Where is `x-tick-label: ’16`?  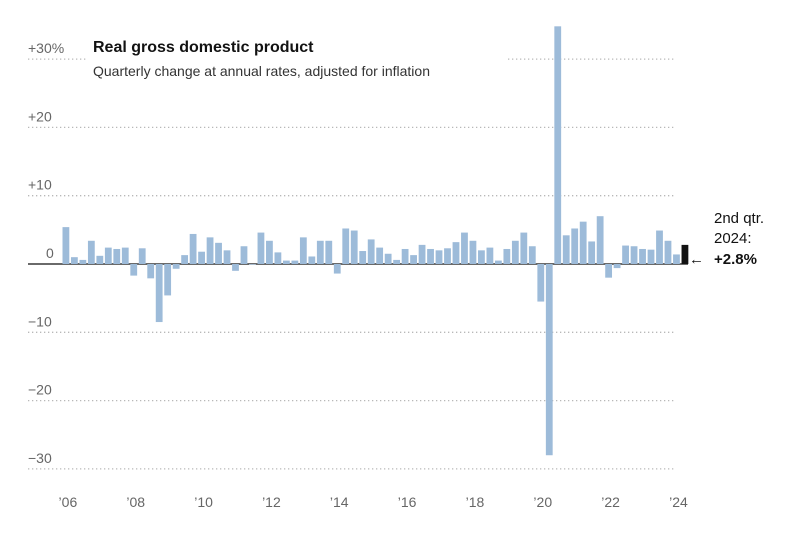 x-tick-label: ’16 is located at coordinates (407, 502).